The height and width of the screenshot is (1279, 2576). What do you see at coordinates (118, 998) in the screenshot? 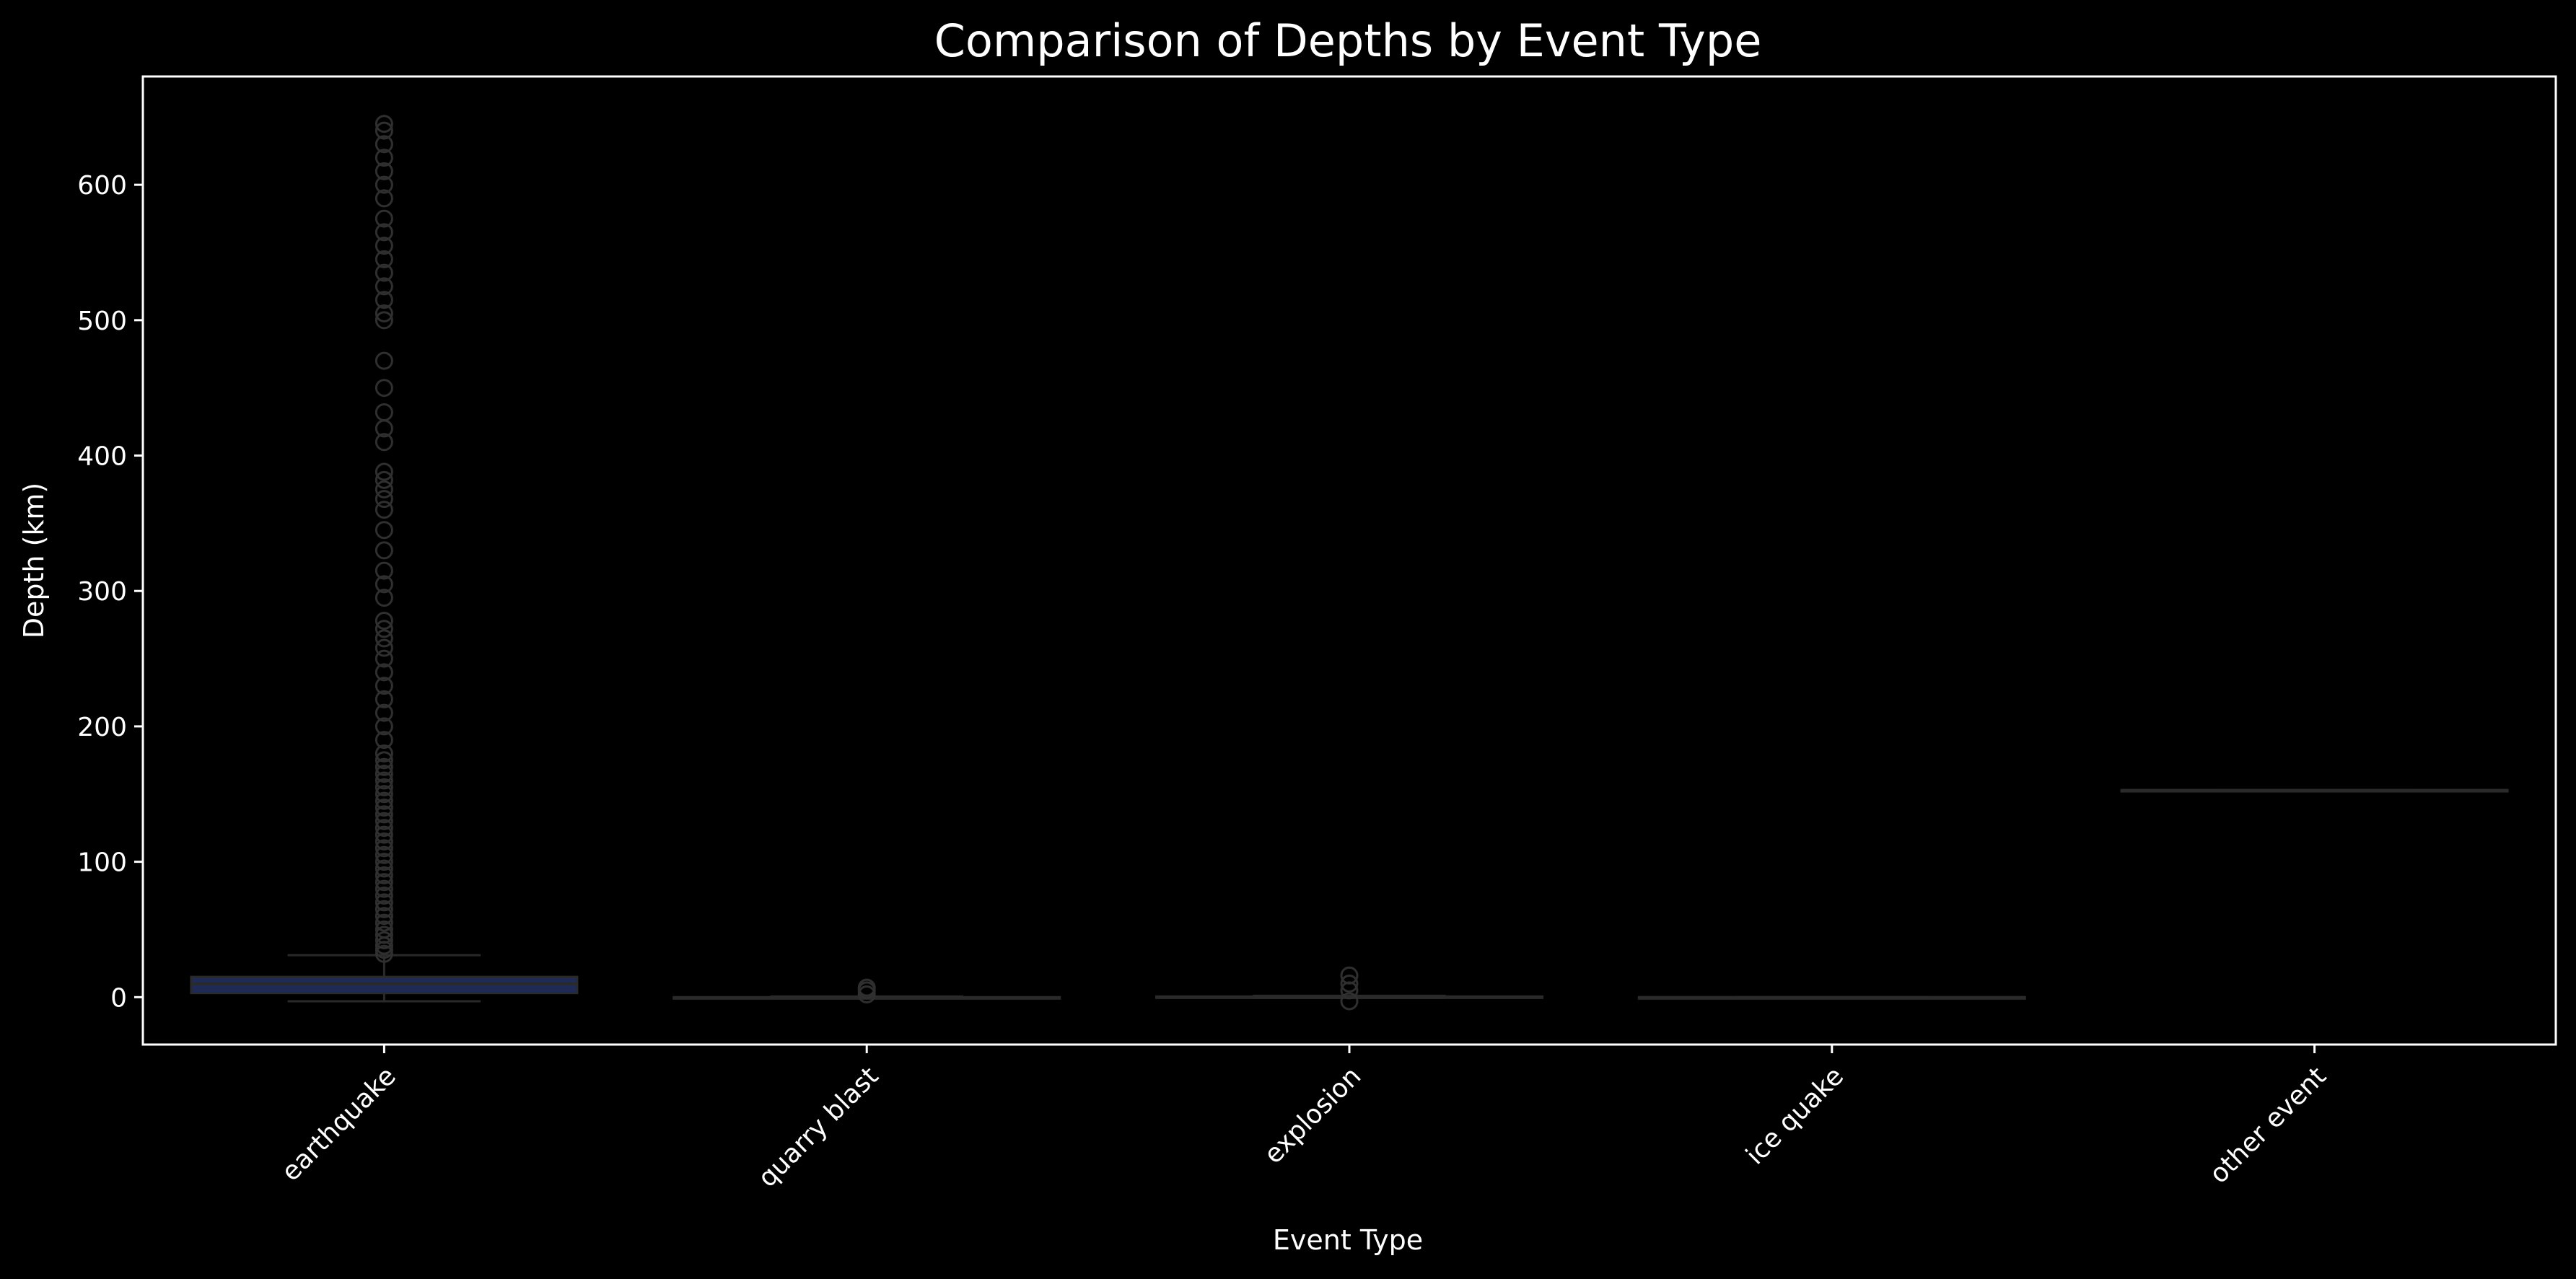
I see `y-tick-label: 0` at bounding box center [118, 998].